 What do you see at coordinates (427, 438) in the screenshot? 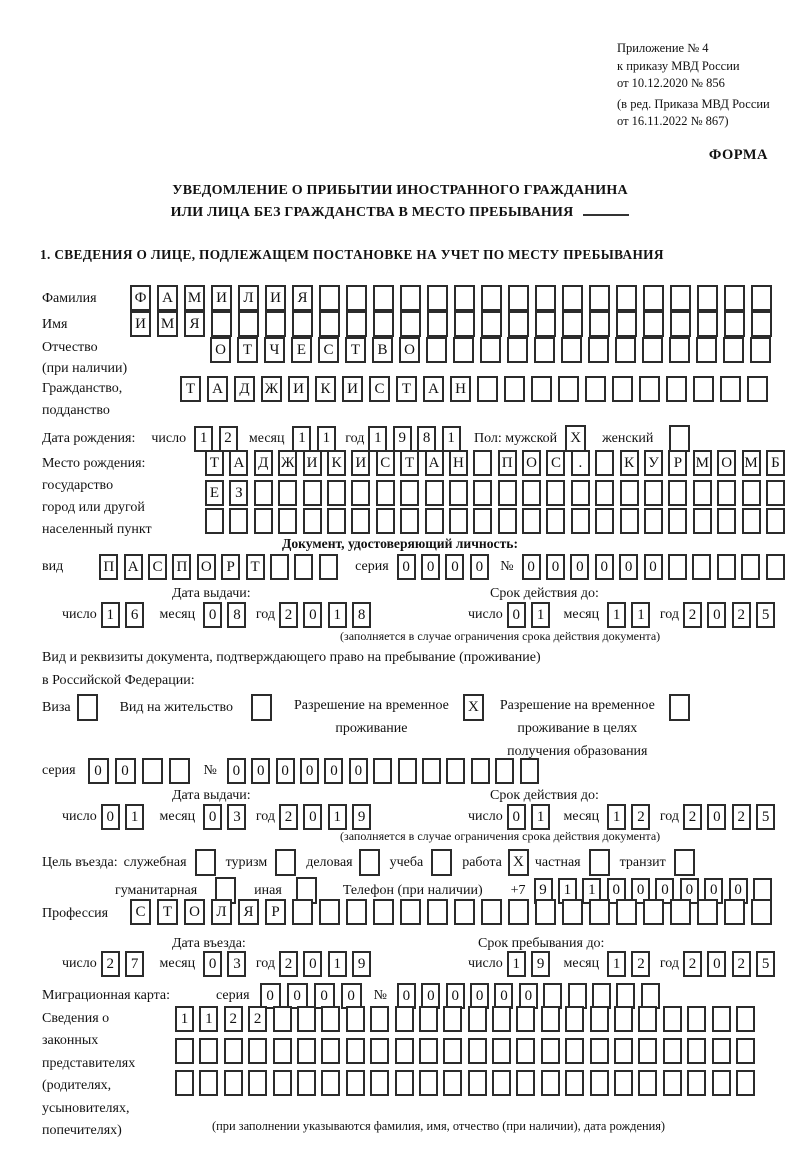
I see `char-cell: 8` at bounding box center [427, 438].